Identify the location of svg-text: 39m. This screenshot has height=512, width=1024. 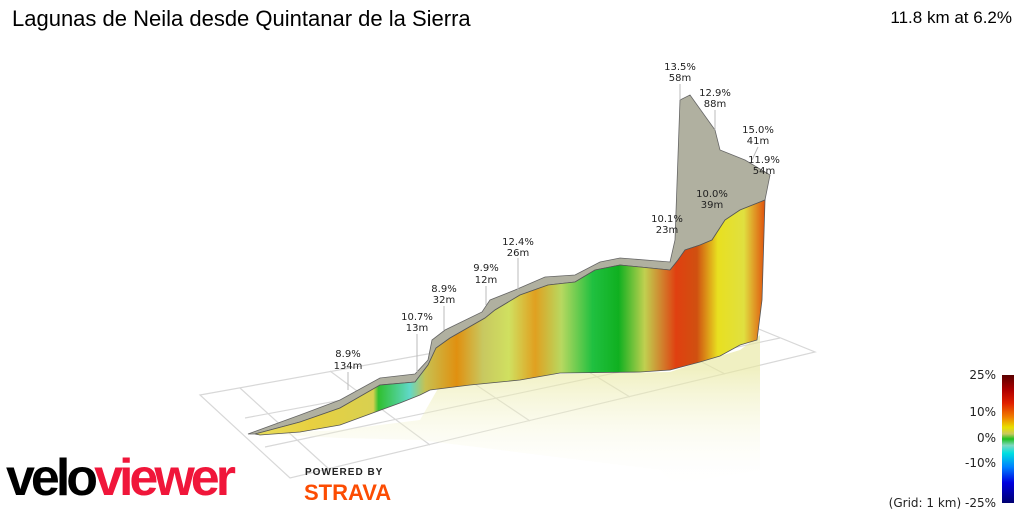
(712, 205).